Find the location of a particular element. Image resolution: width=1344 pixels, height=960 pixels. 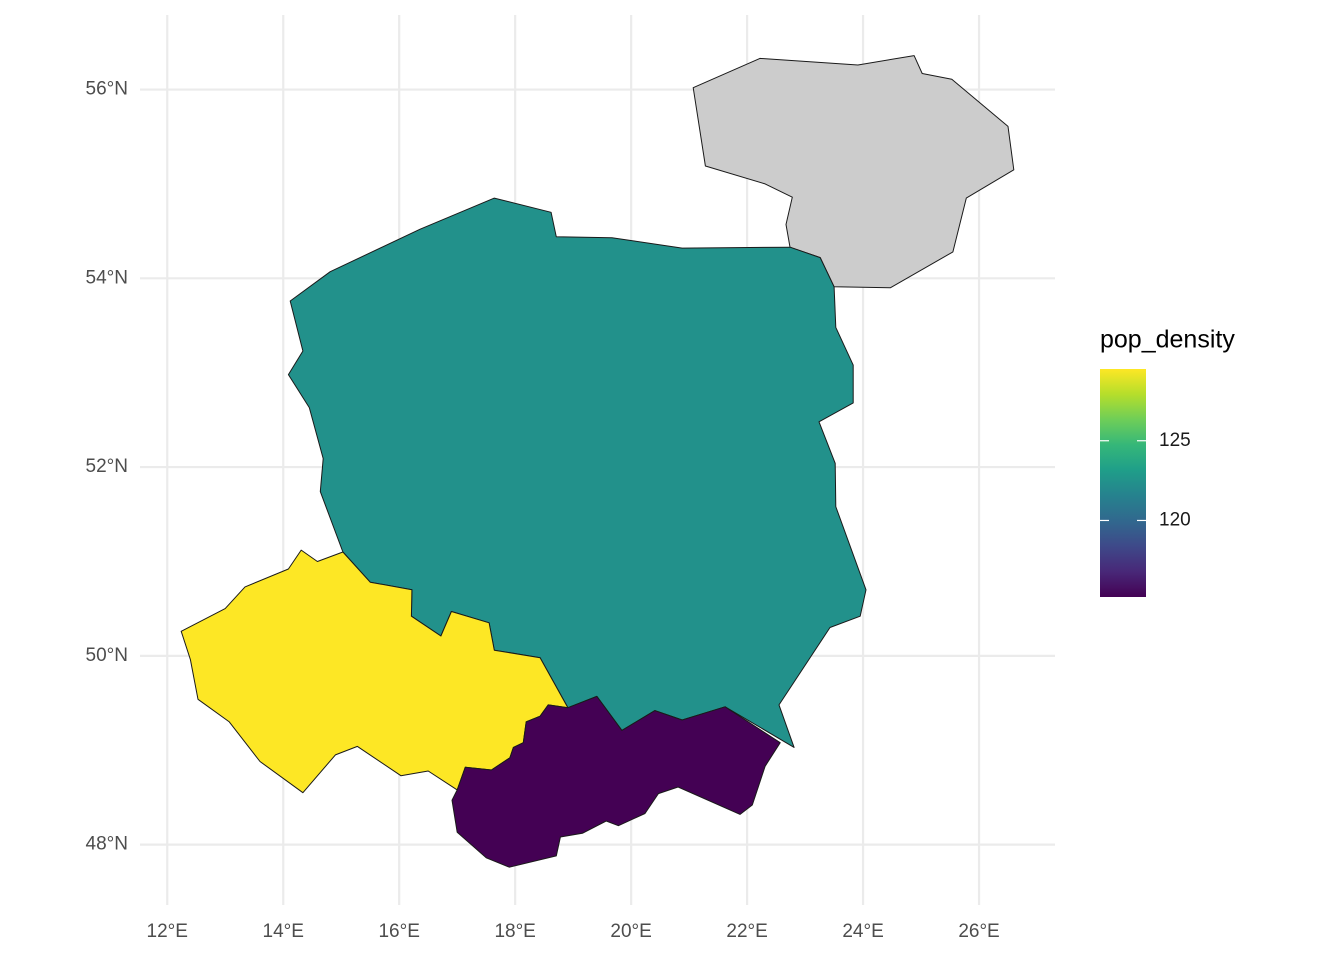

x-tick-label: 20°E is located at coordinates (630, 931).